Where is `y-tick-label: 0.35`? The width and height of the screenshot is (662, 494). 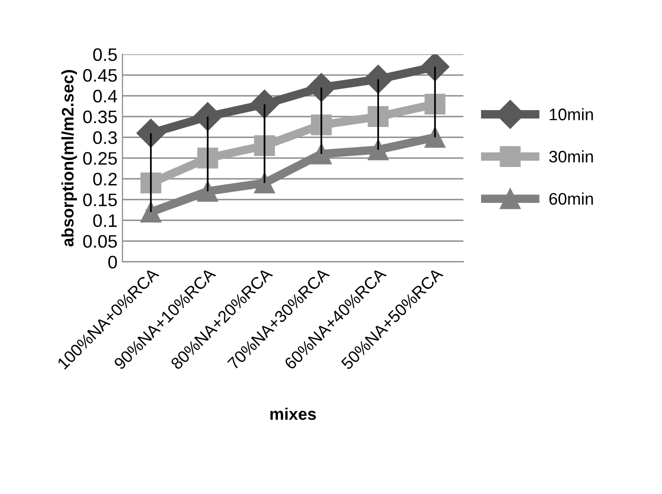
y-tick-label: 0.35 is located at coordinates (100, 117).